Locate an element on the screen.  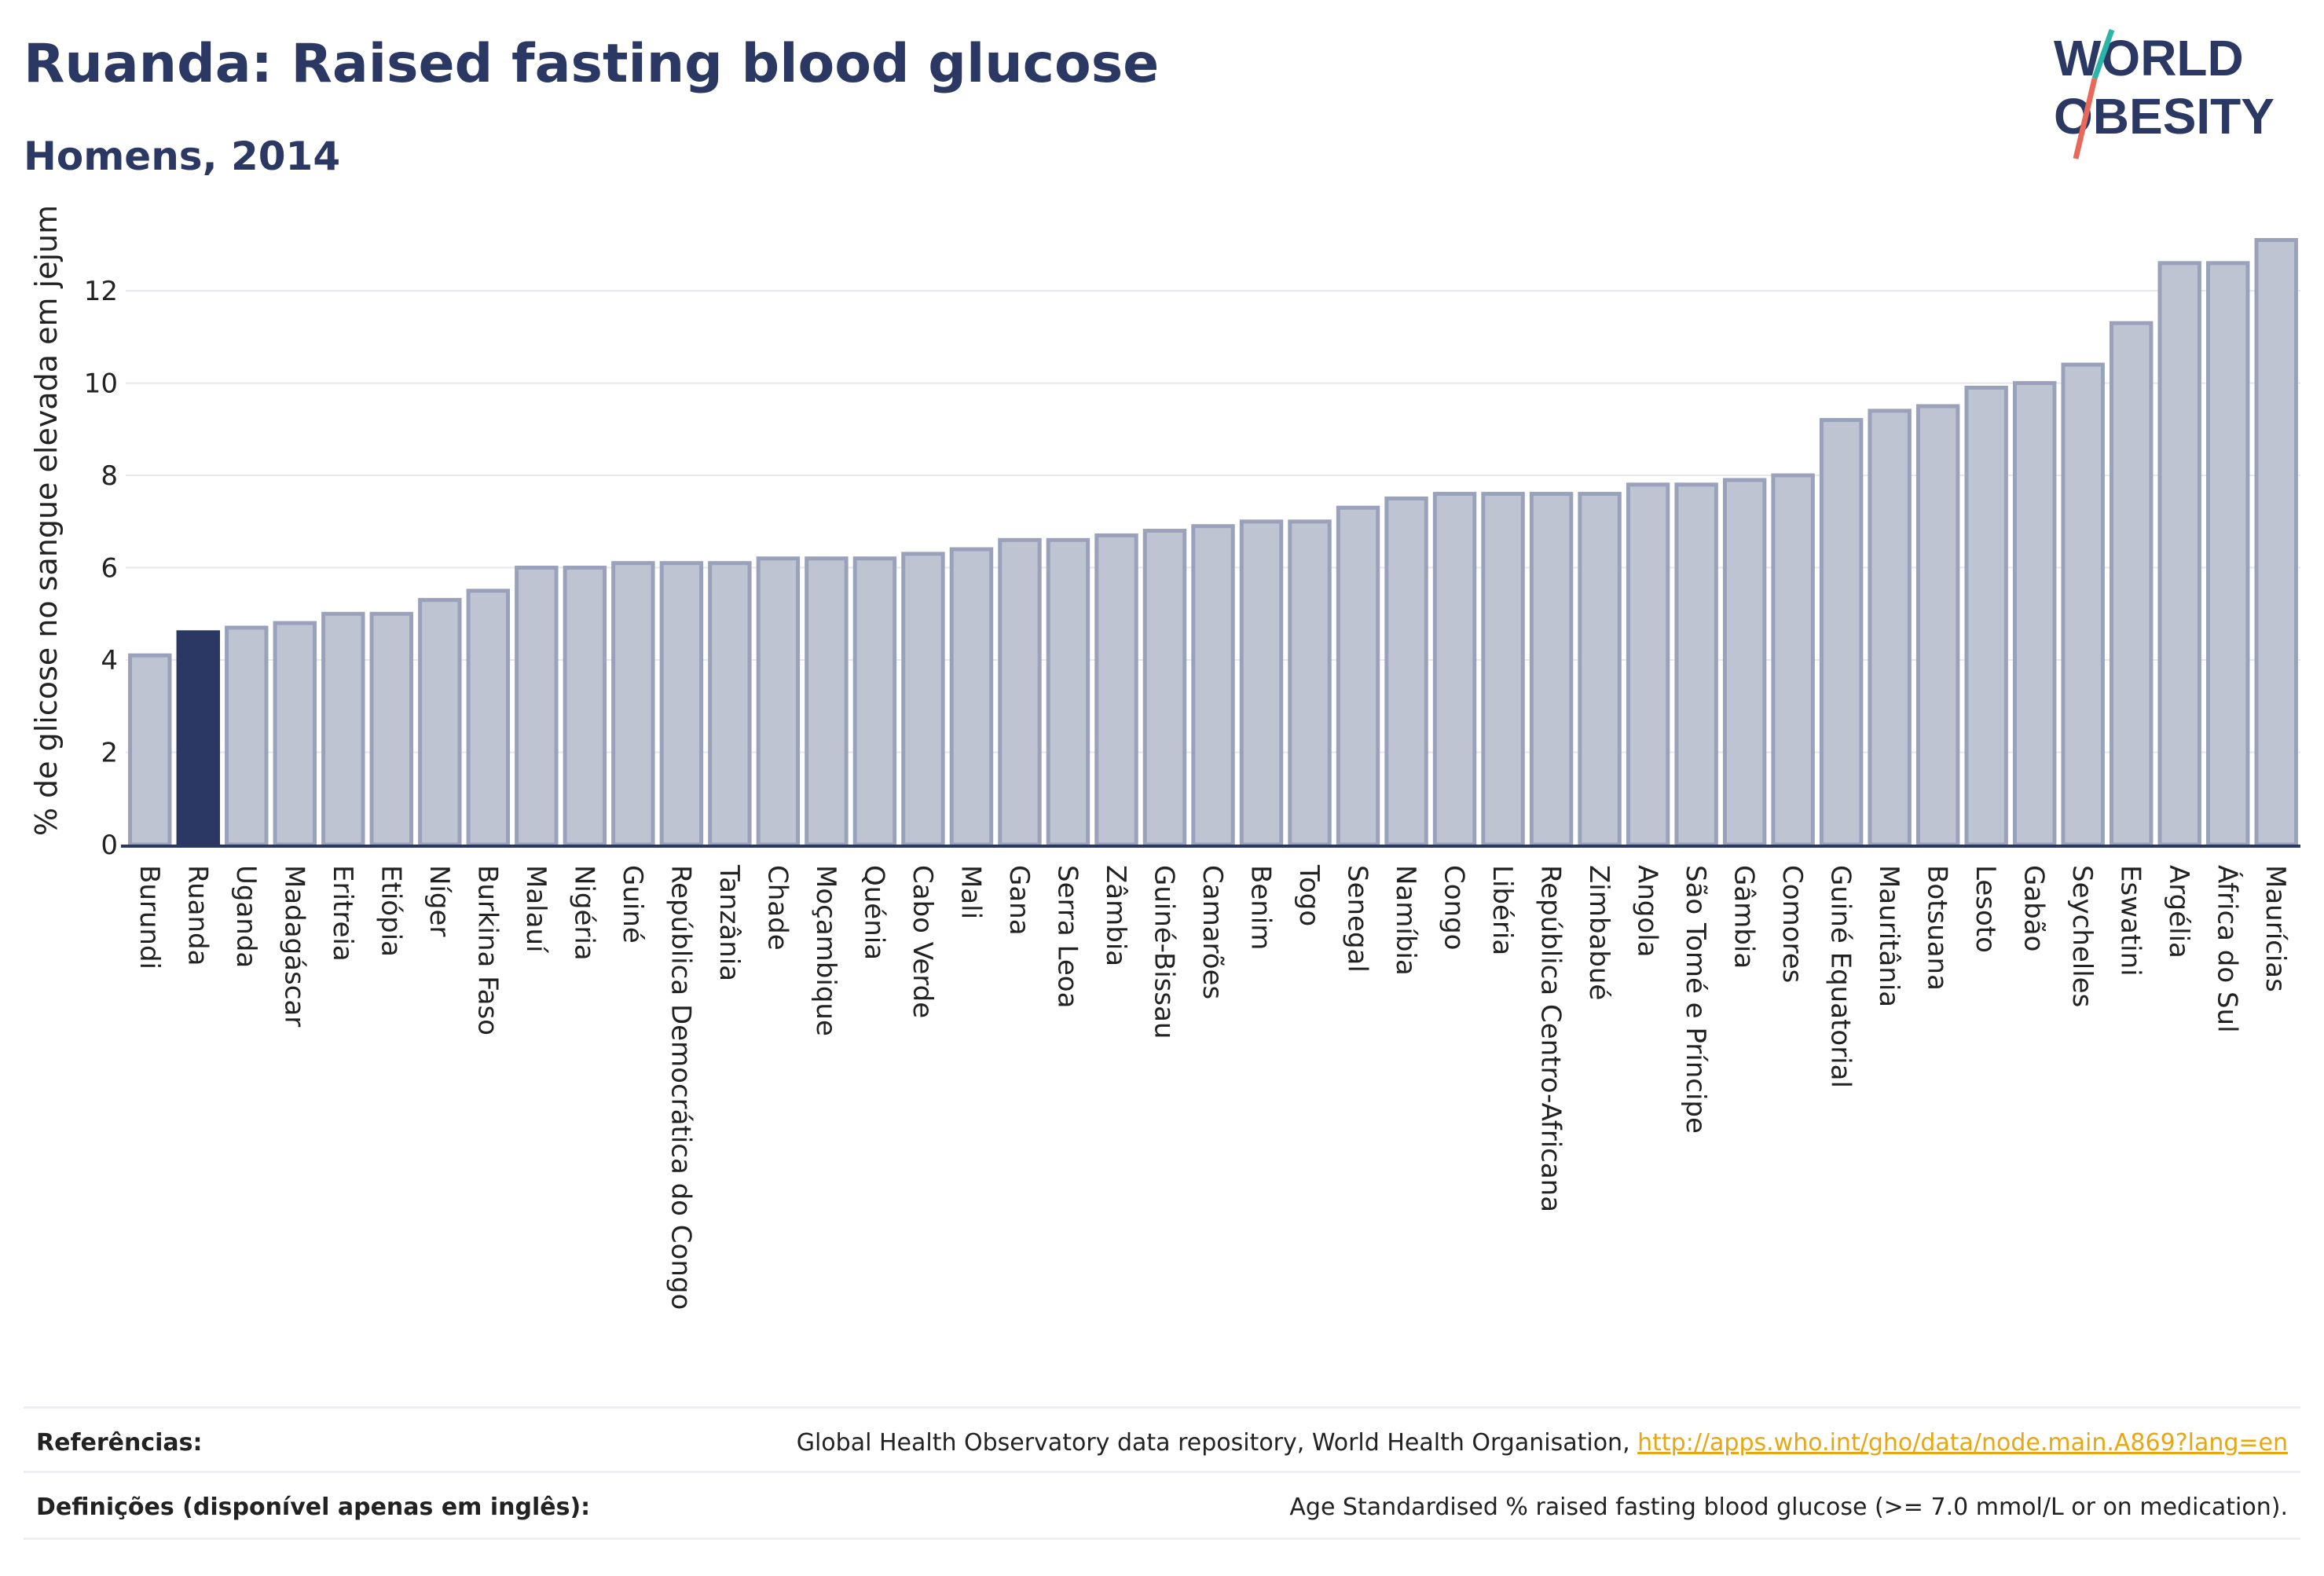
bar-Burkina Faso is located at coordinates (488, 717).